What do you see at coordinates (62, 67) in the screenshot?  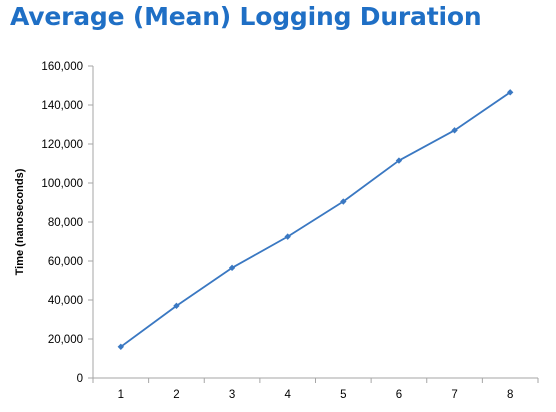 I see `y-tick-label: 160,000` at bounding box center [62, 67].